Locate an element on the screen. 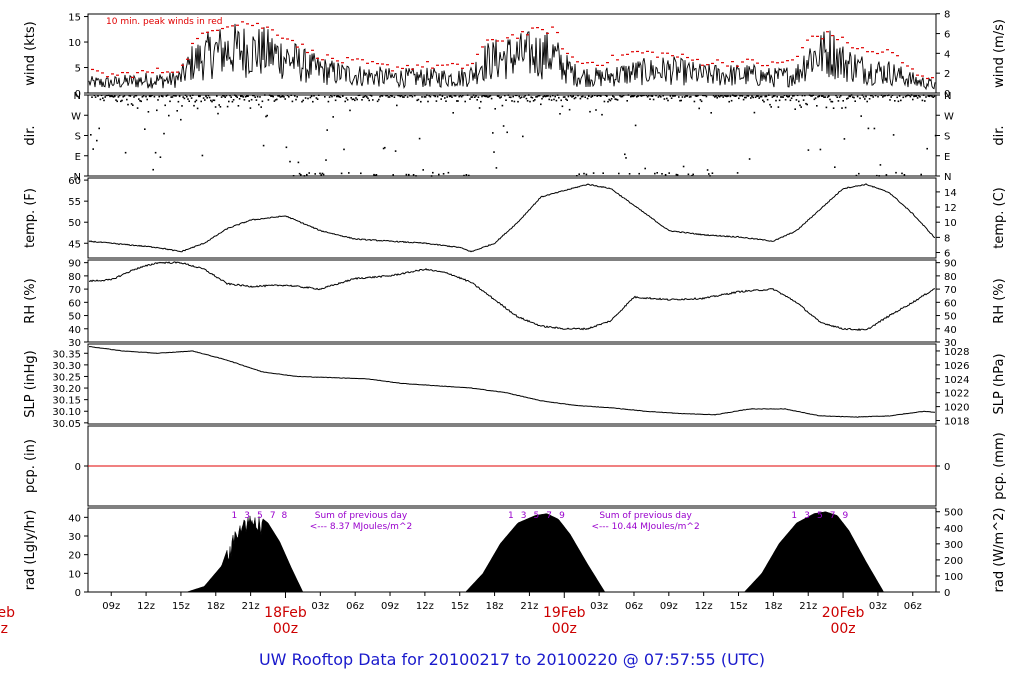 The width and height of the screenshot is (1024, 700). local-hour-marker: 7 is located at coordinates (549, 516).